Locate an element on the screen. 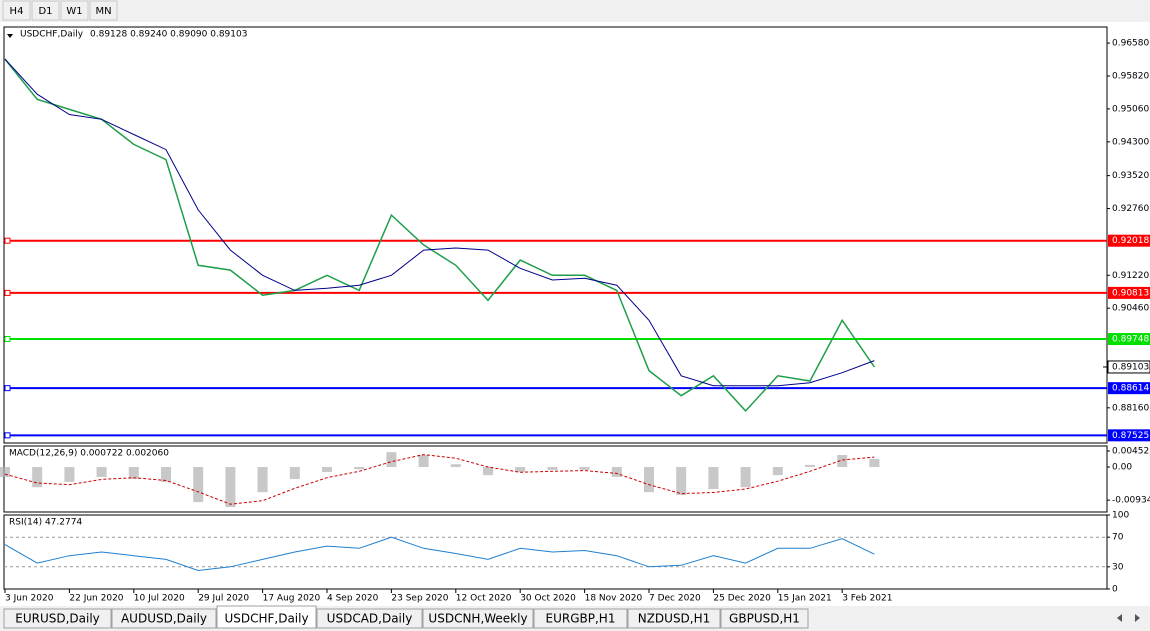  symbol-tab: USDCAD,Daily is located at coordinates (369, 618).